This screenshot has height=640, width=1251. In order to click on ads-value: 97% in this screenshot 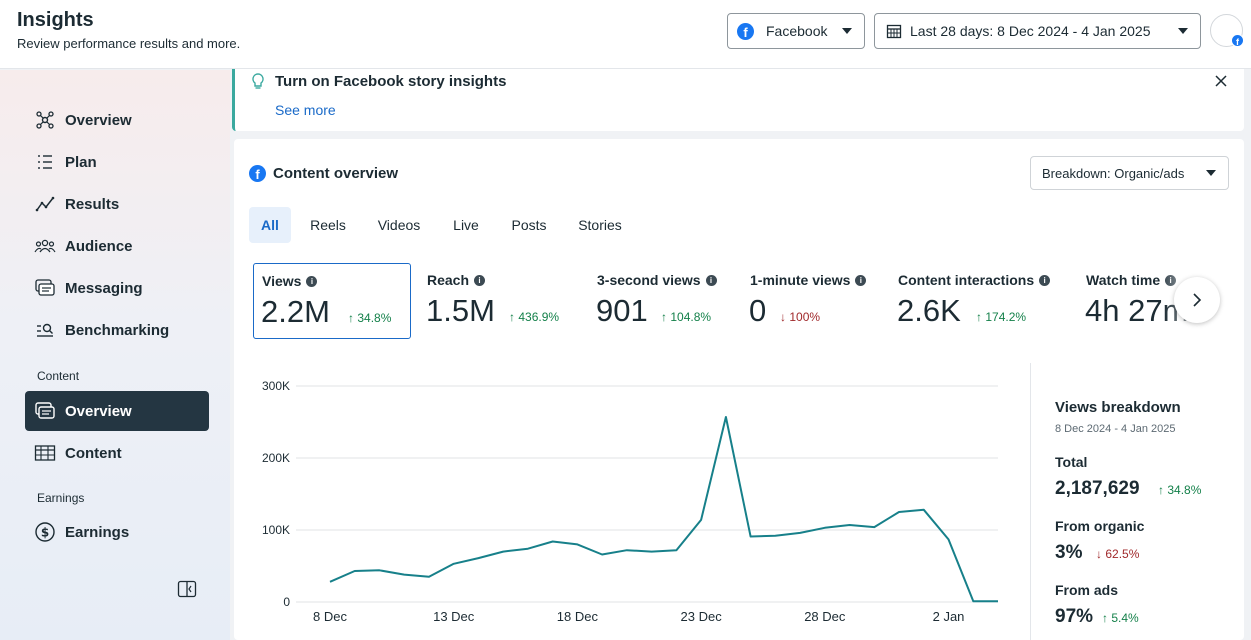, I will do `click(1074, 616)`.